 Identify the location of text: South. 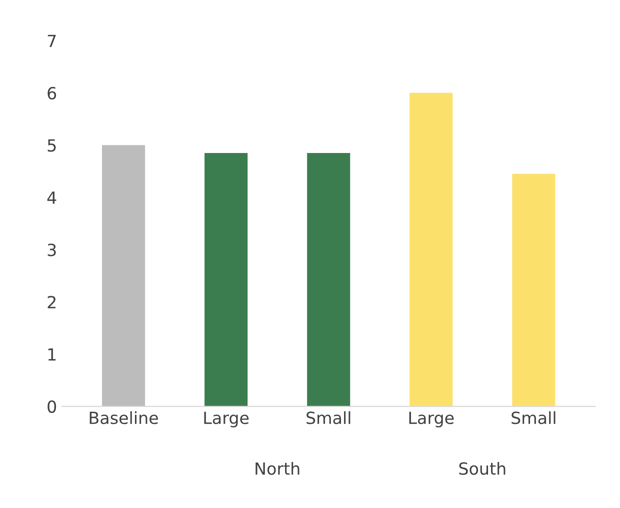
(482, 468).